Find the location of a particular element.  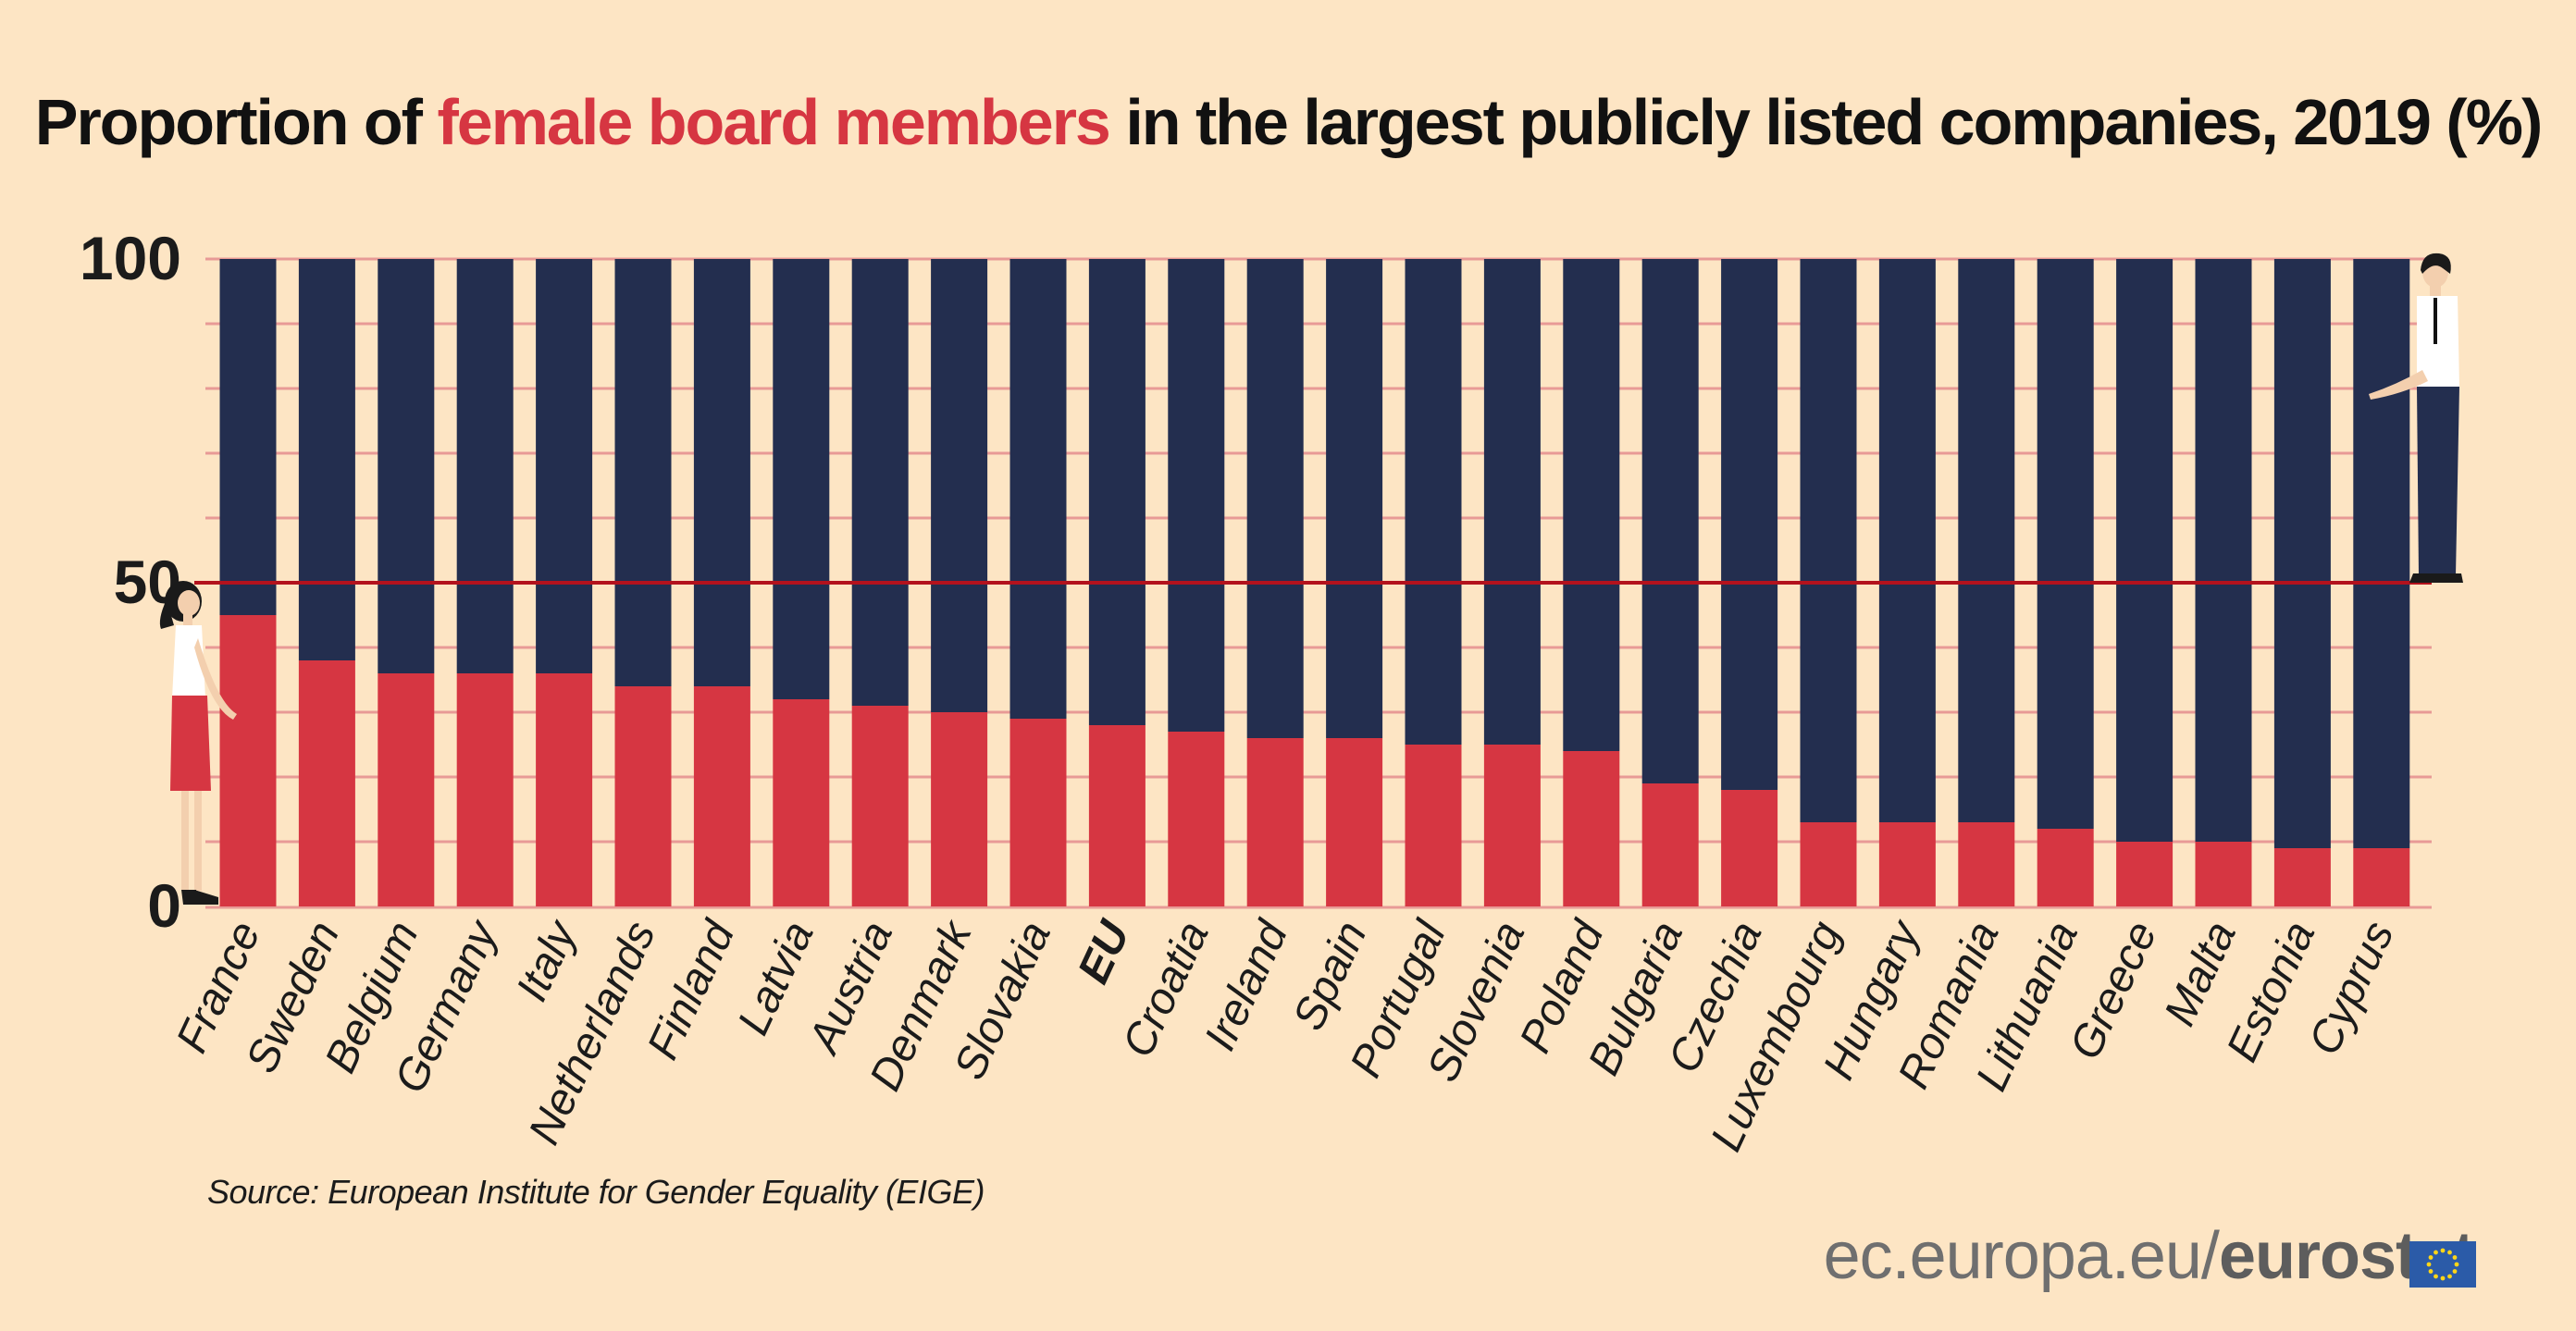

brand-domain: ec.europa.eu/ is located at coordinates (2021, 1256).